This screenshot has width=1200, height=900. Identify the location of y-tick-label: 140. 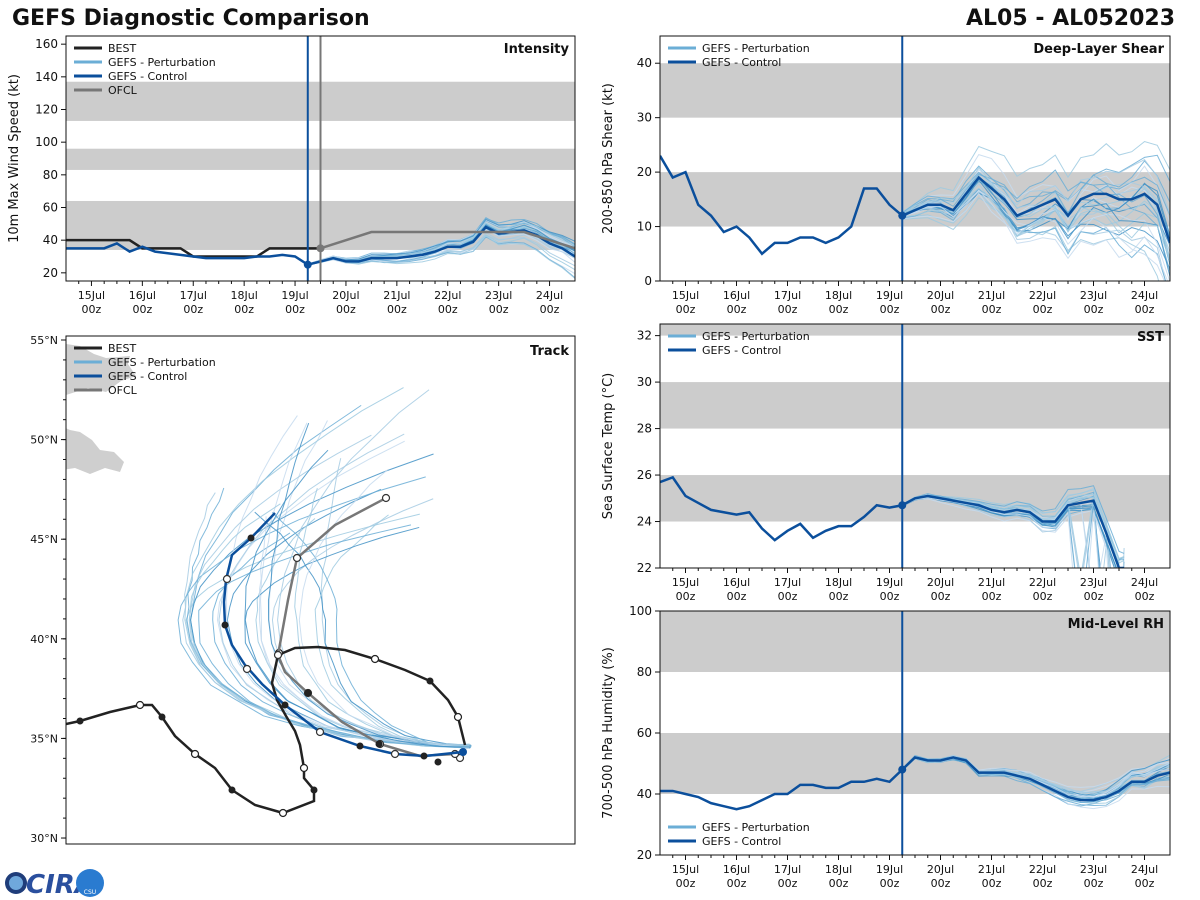
(46, 77).